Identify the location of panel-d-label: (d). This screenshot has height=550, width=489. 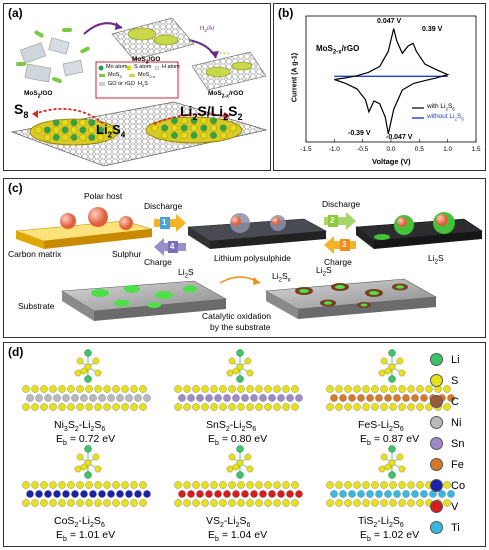
(16, 352).